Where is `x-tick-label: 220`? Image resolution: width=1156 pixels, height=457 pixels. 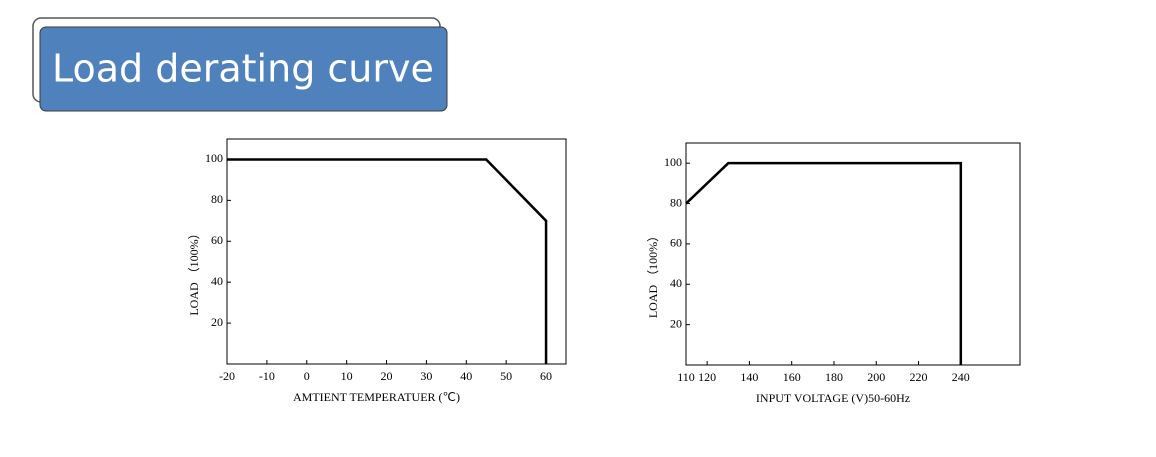
x-tick-label: 220 is located at coordinates (919, 377).